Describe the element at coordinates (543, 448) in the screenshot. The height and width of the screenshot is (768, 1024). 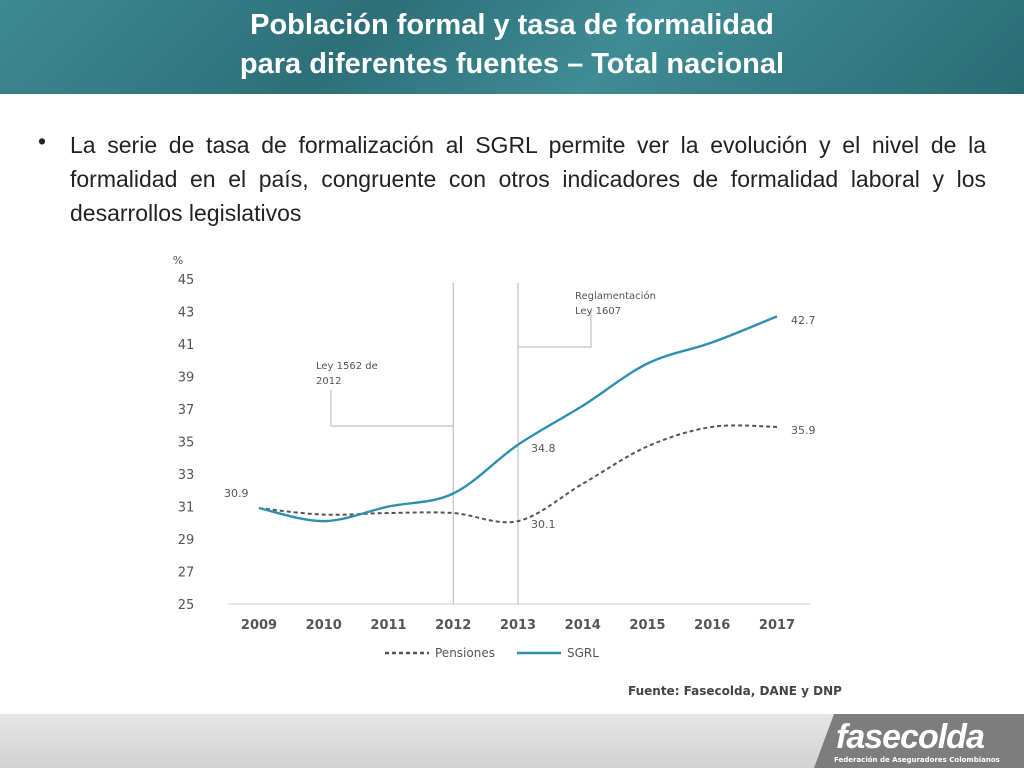
I see `data-label: 34.8` at that location.